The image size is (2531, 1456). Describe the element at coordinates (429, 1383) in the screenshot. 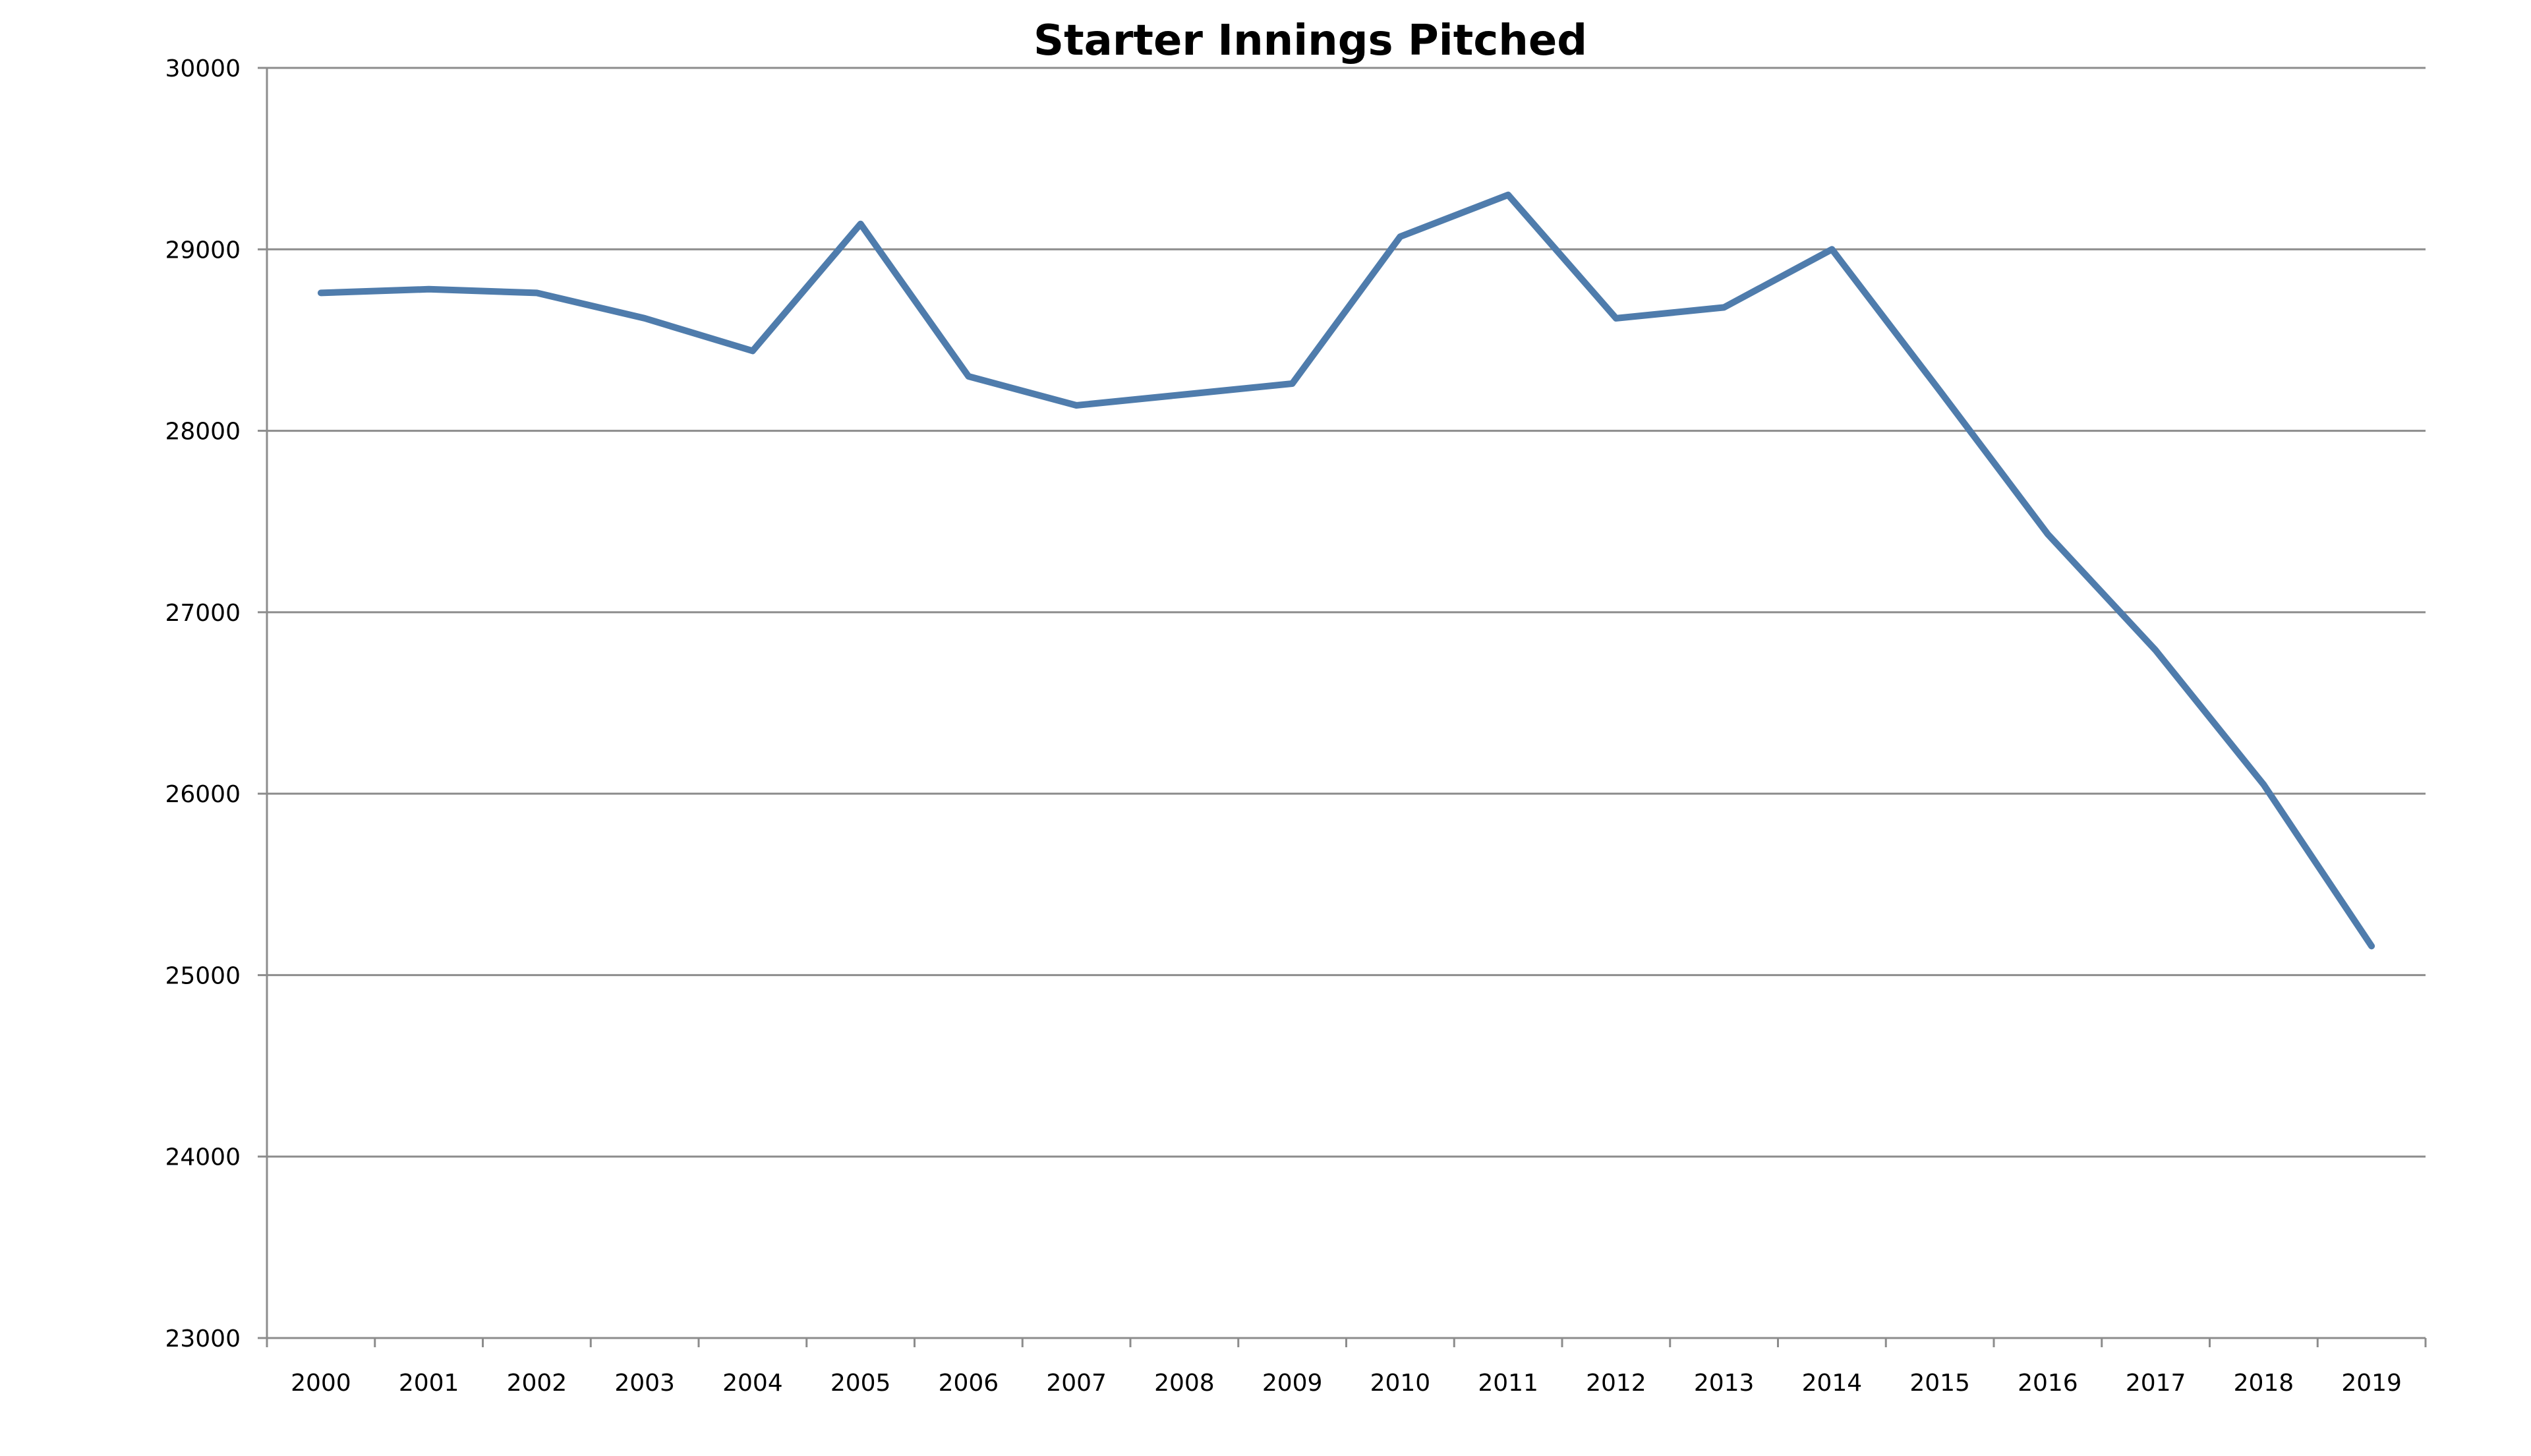

I see `x-tick-label: 2001` at that location.